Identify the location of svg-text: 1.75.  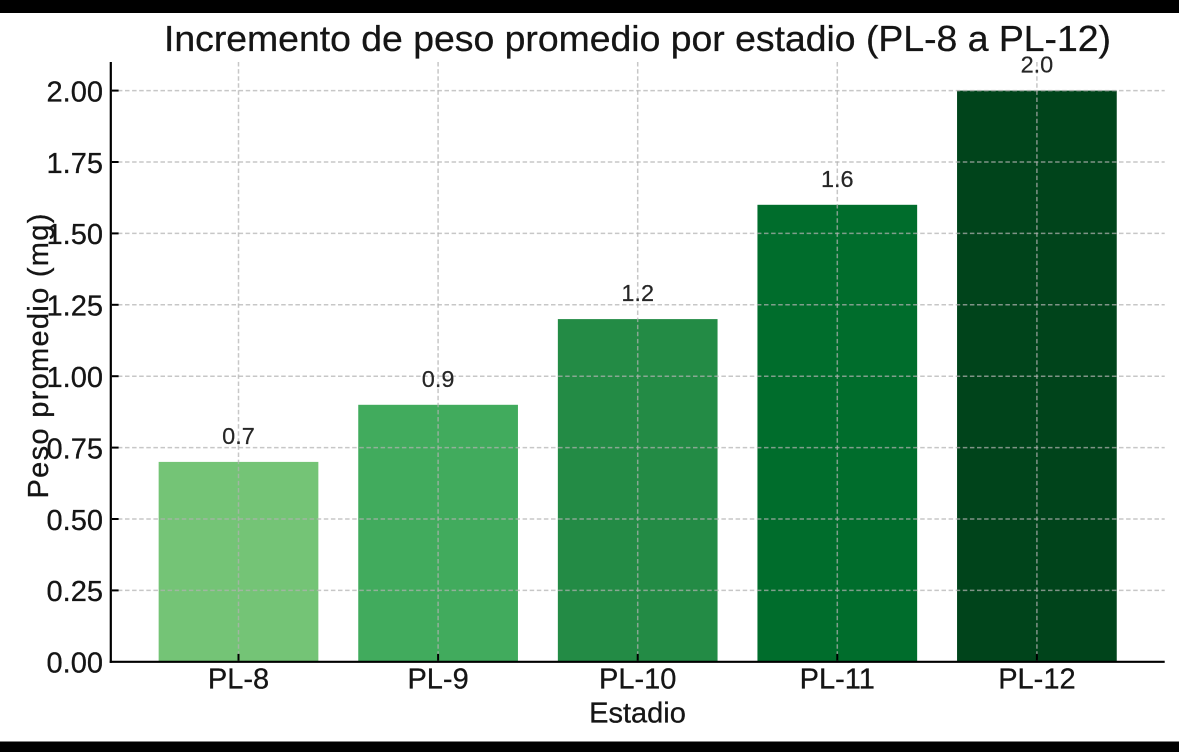
(75, 164).